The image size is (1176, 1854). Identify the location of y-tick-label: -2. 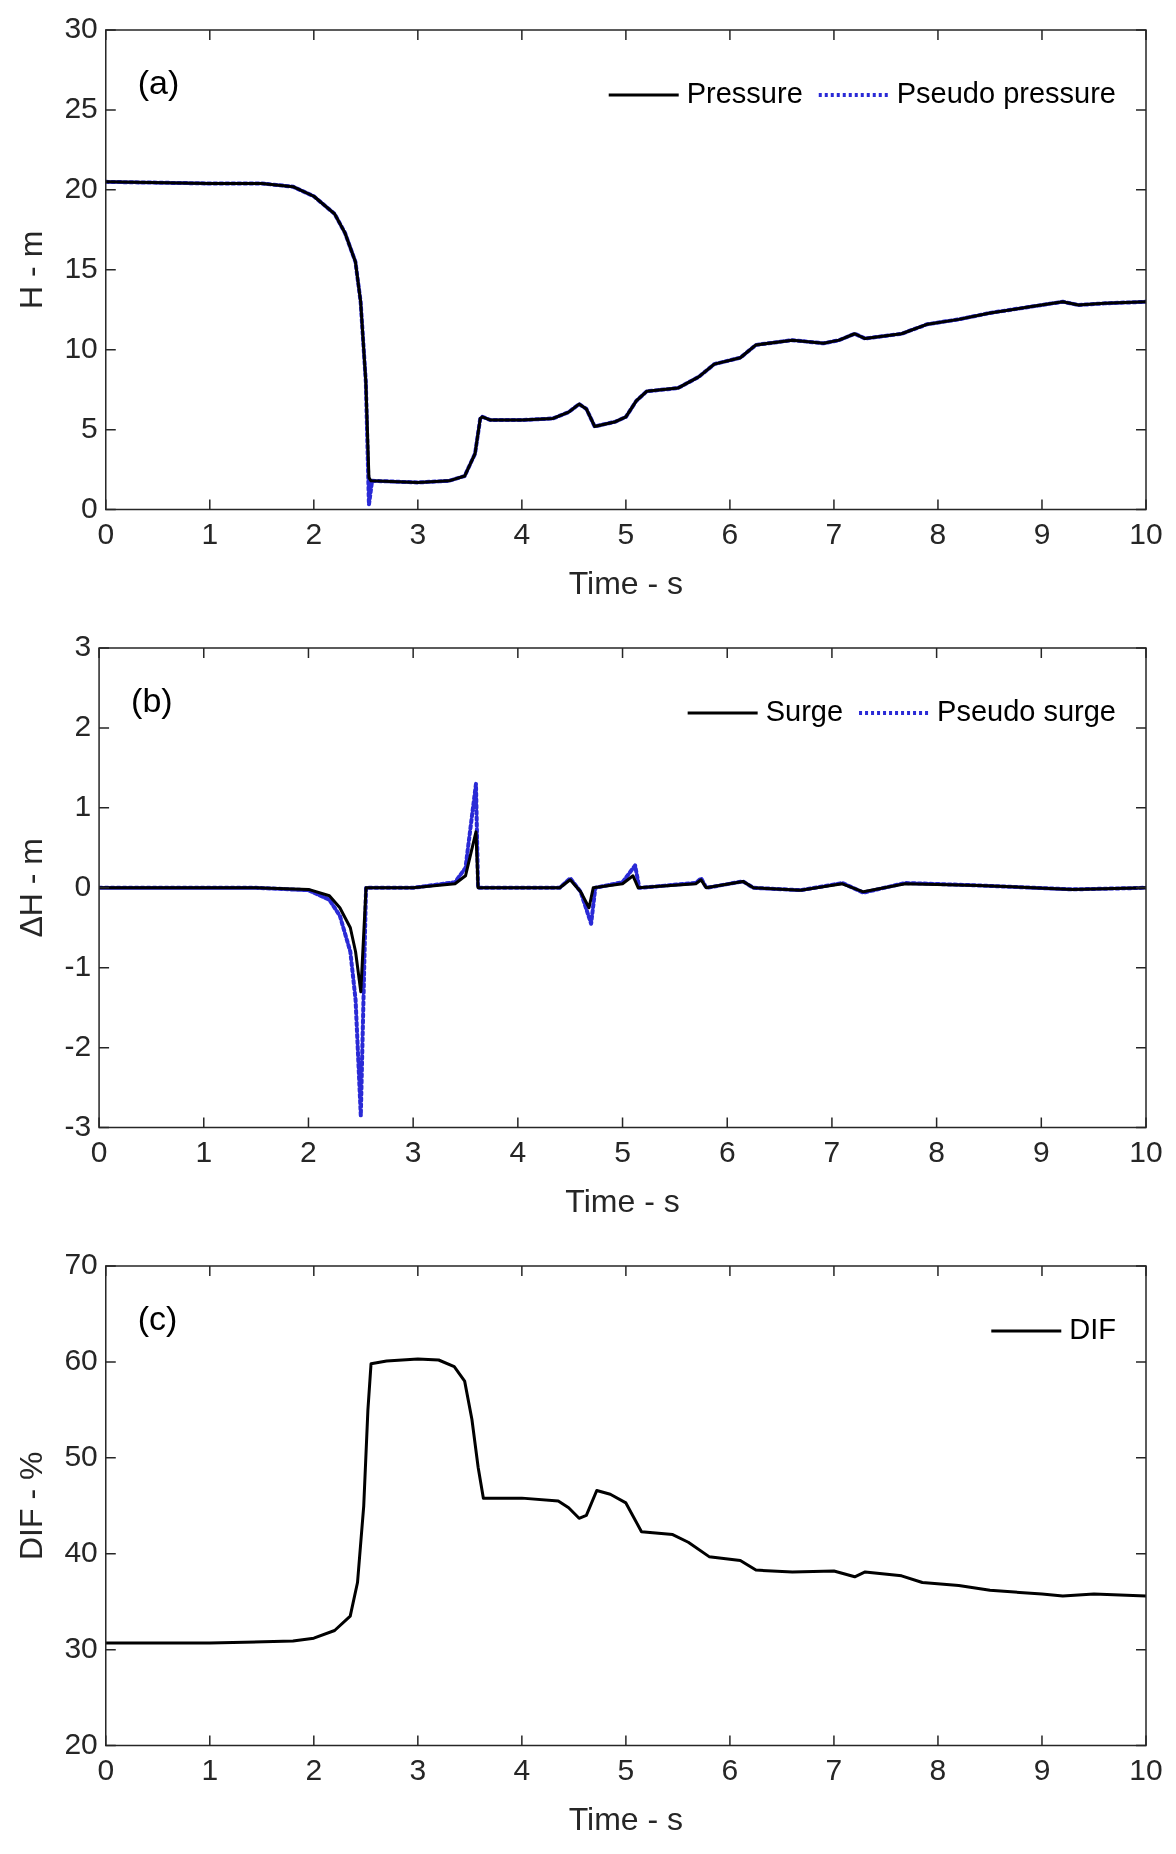
(78, 1045).